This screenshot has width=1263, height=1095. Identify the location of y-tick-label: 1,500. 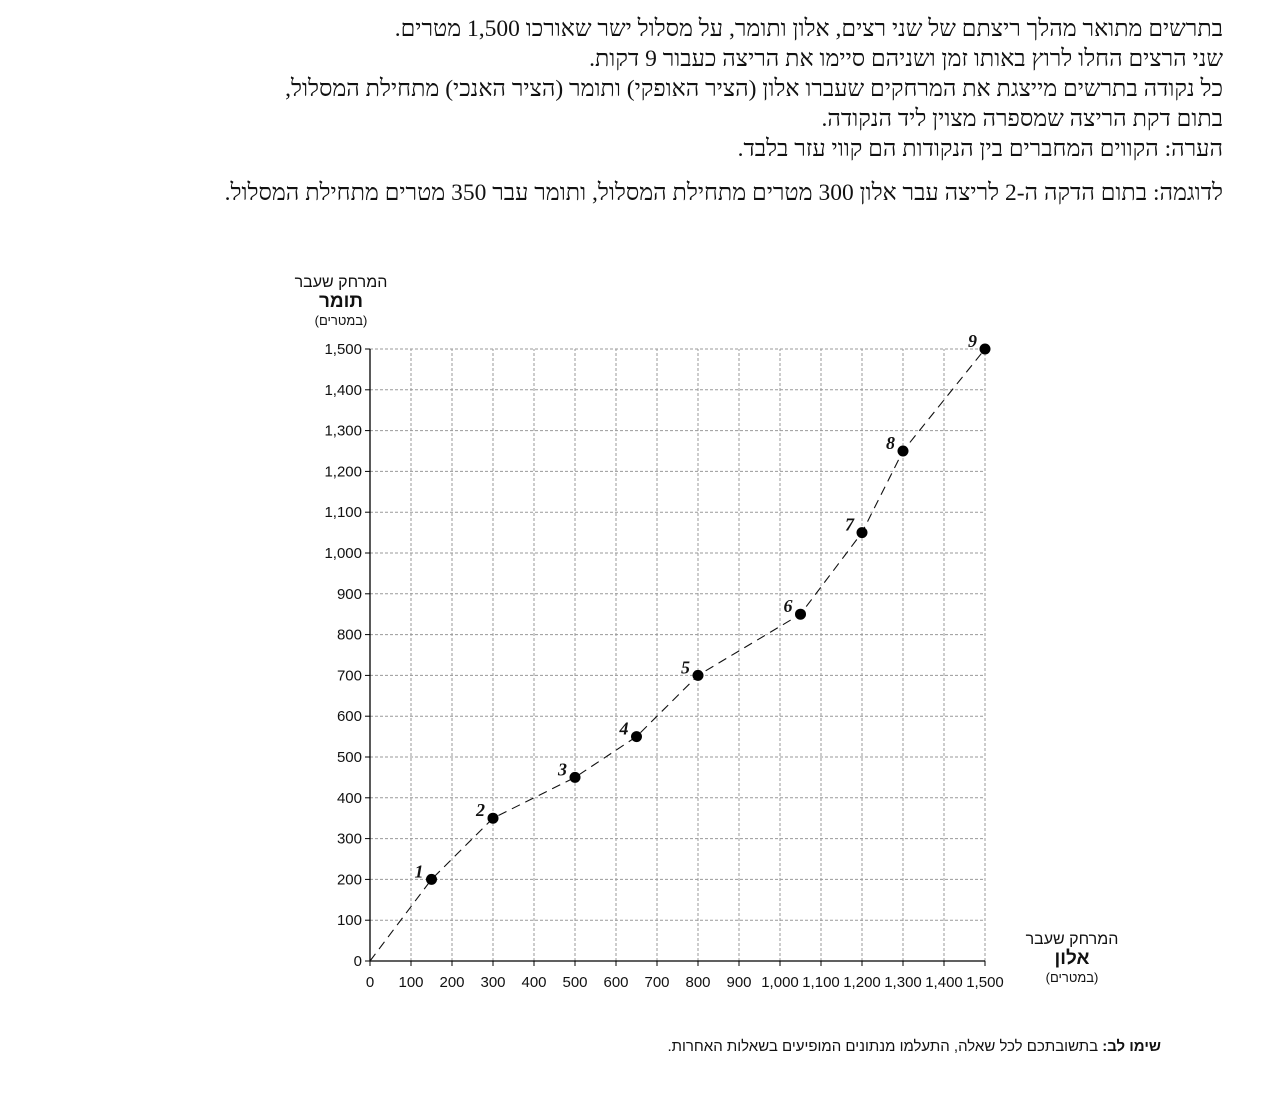
(343, 349).